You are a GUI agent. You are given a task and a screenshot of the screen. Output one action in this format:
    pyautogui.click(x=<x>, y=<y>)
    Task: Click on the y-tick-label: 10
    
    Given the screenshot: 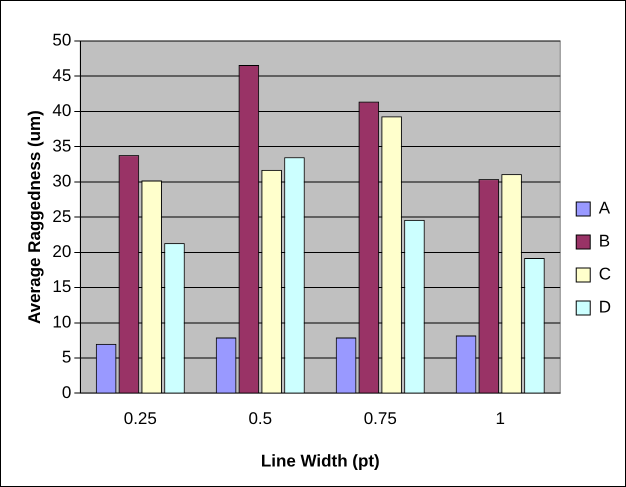 What is the action you would take?
    pyautogui.click(x=62, y=322)
    